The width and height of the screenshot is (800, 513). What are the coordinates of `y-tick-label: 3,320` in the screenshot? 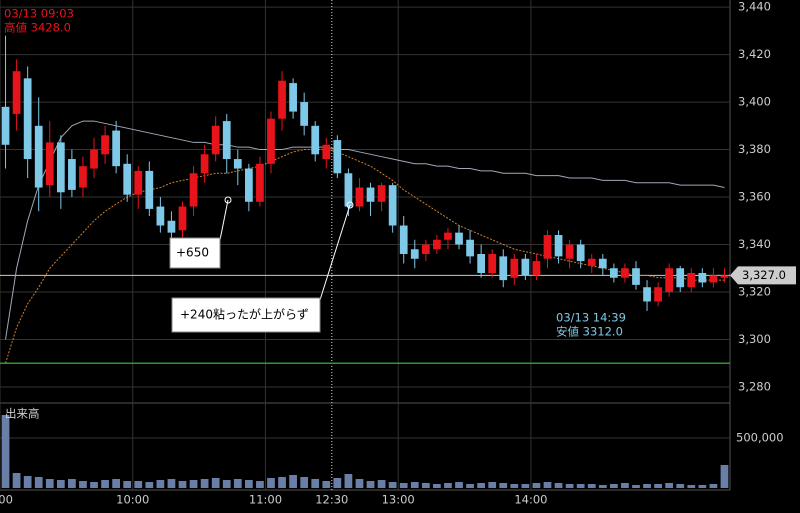 It's located at (754, 291).